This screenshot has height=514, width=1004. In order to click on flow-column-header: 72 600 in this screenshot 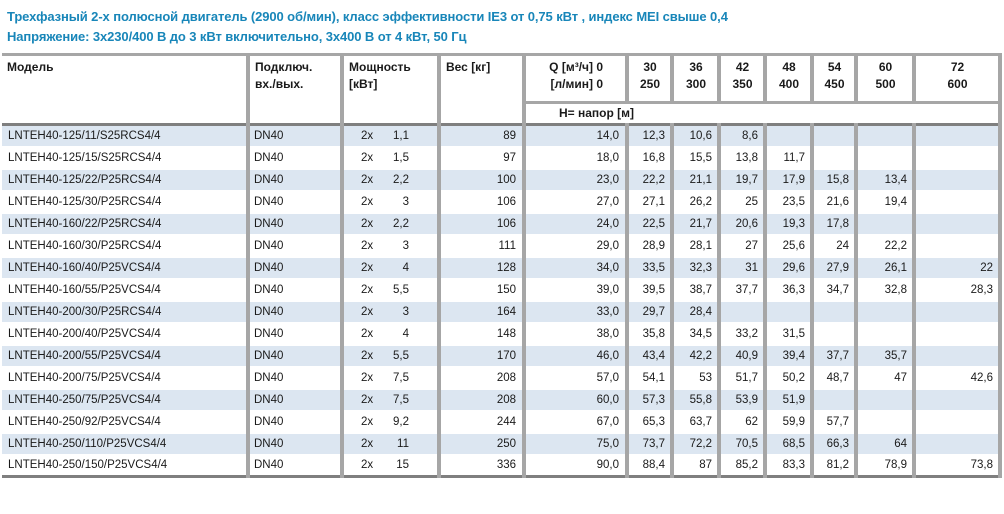, I will do `click(957, 79)`.